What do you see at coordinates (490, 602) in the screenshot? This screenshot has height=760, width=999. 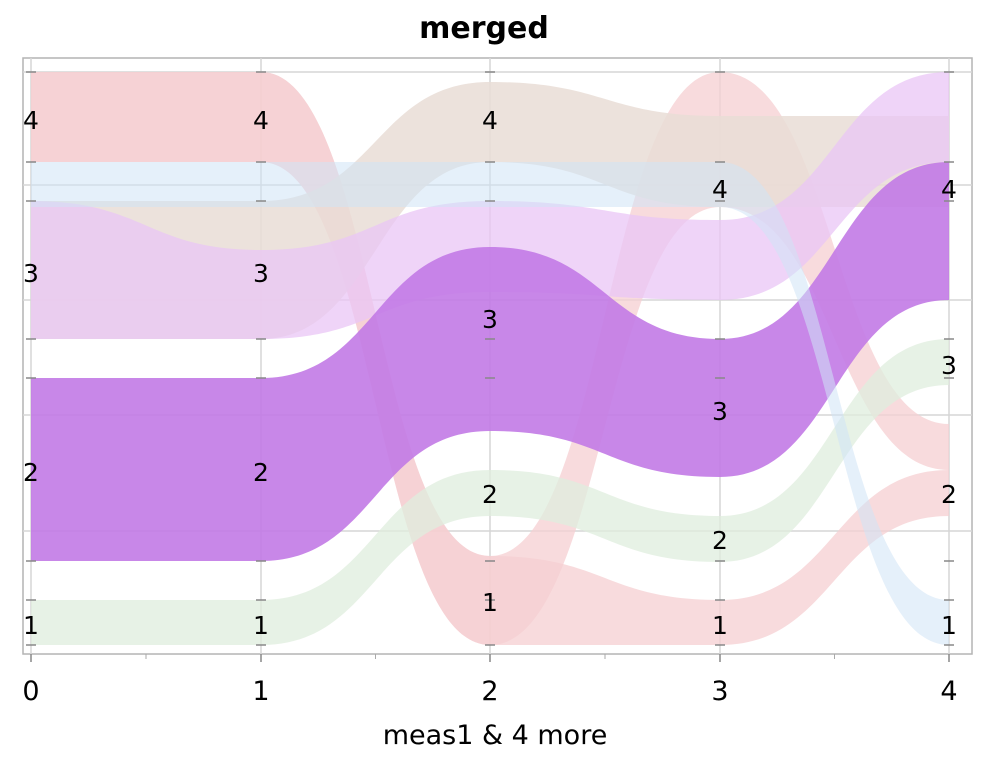 I see `node-label-2-1: 1` at bounding box center [490, 602].